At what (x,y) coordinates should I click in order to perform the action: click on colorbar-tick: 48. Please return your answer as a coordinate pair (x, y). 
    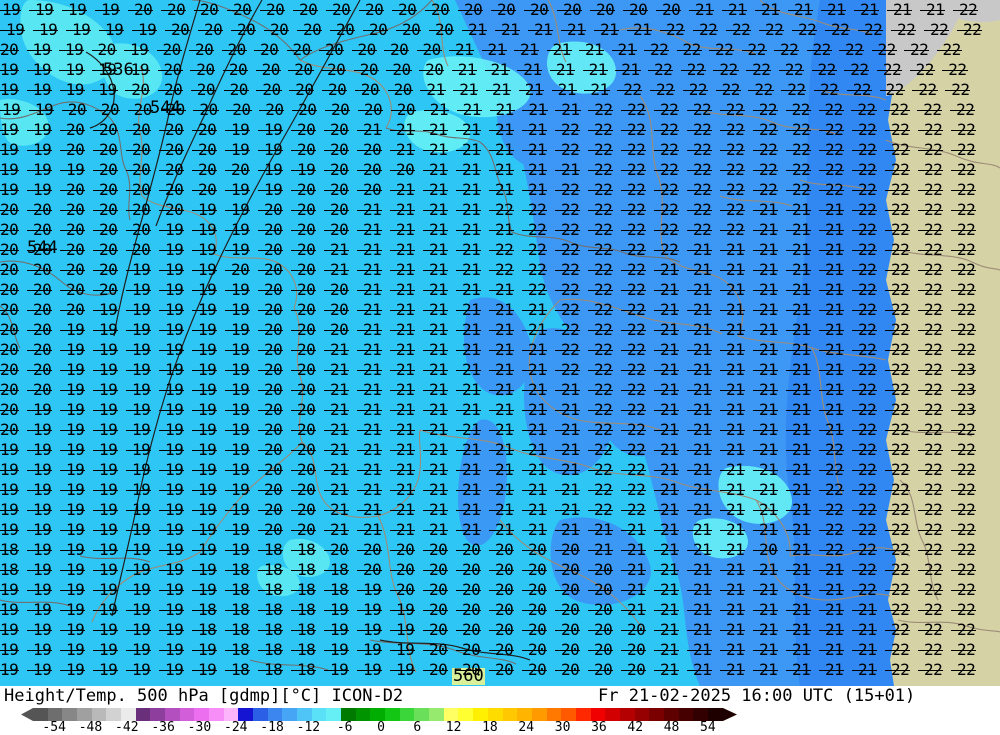
    Looking at the image, I should click on (671, 727).